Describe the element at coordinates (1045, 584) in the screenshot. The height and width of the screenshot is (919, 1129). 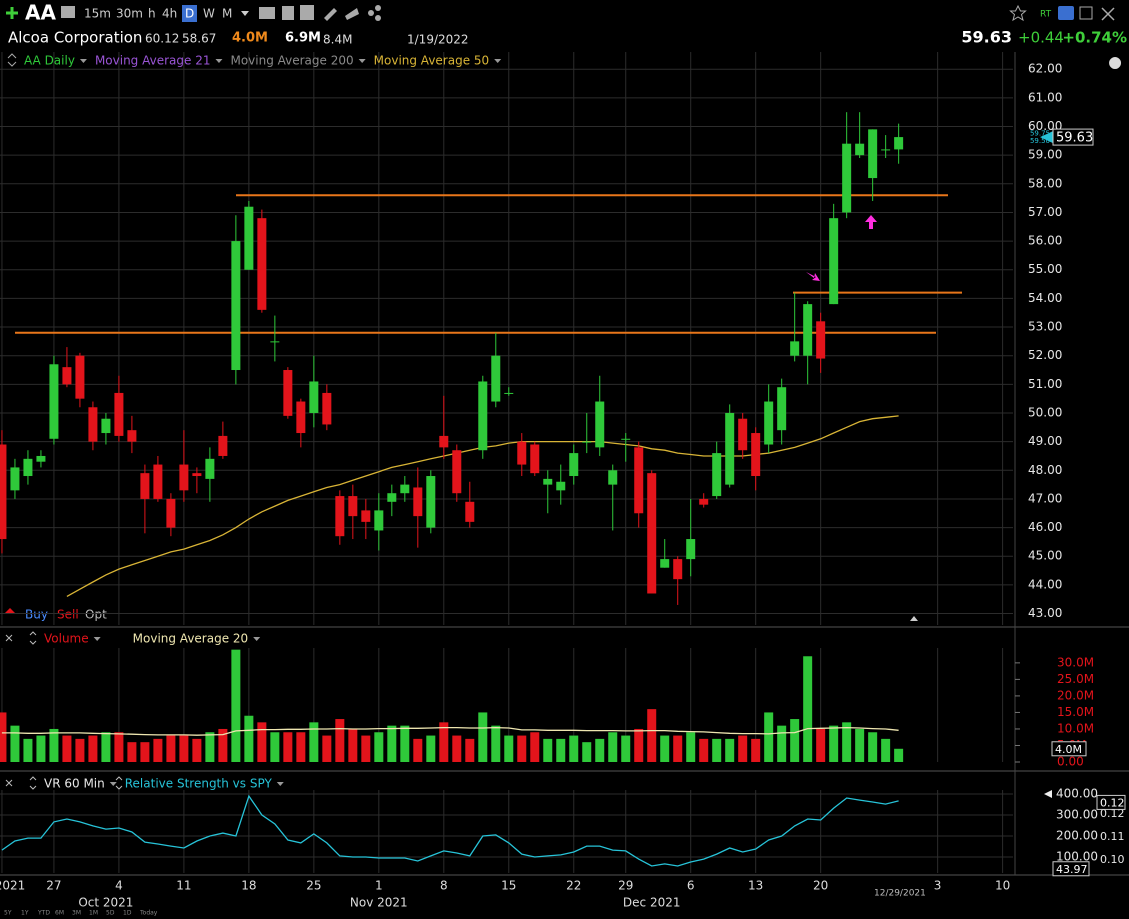
I see `y-tick-label: 44.00` at that location.